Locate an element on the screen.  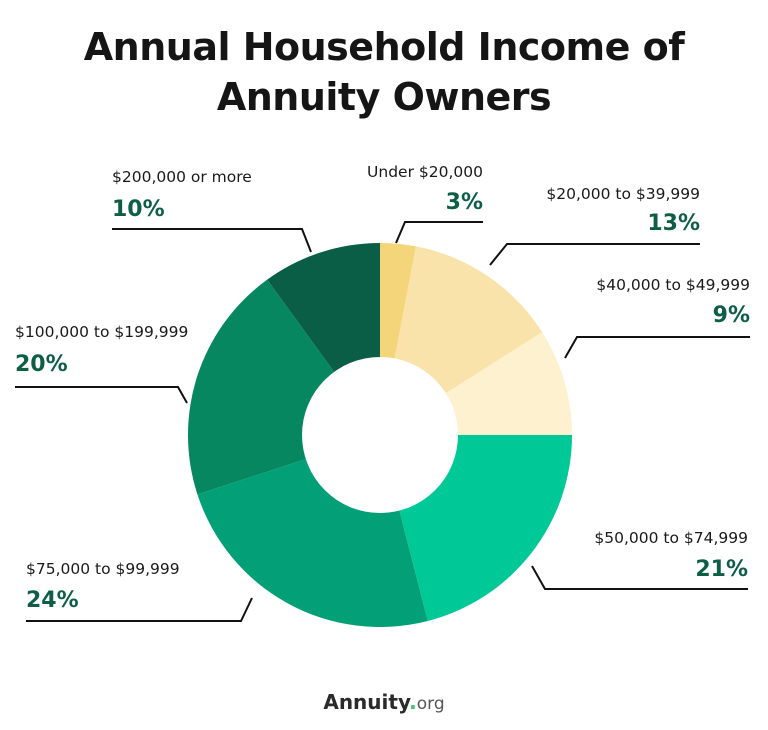
brand-tld: org is located at coordinates (430, 704).